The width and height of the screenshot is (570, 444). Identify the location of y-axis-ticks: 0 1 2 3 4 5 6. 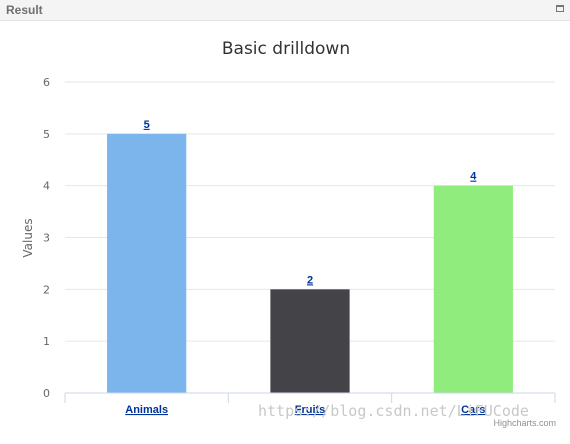
(46, 238).